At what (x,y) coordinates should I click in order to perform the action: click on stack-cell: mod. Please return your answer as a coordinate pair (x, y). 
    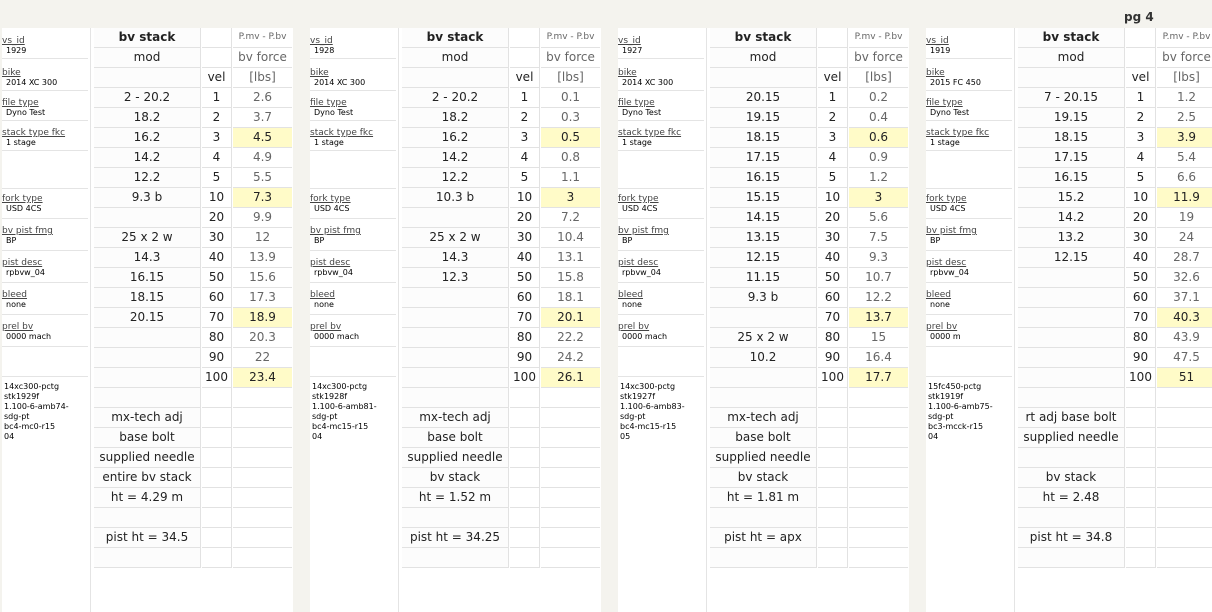
    Looking at the image, I should click on (763, 58).